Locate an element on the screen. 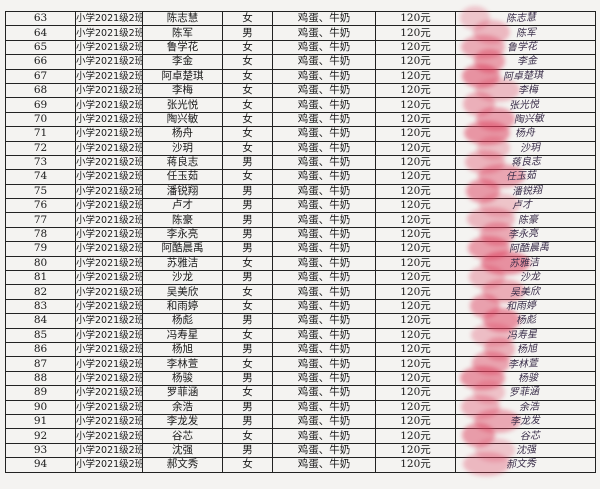 The height and width of the screenshot is (489, 600). student-name: 李永亮 is located at coordinates (182, 234).